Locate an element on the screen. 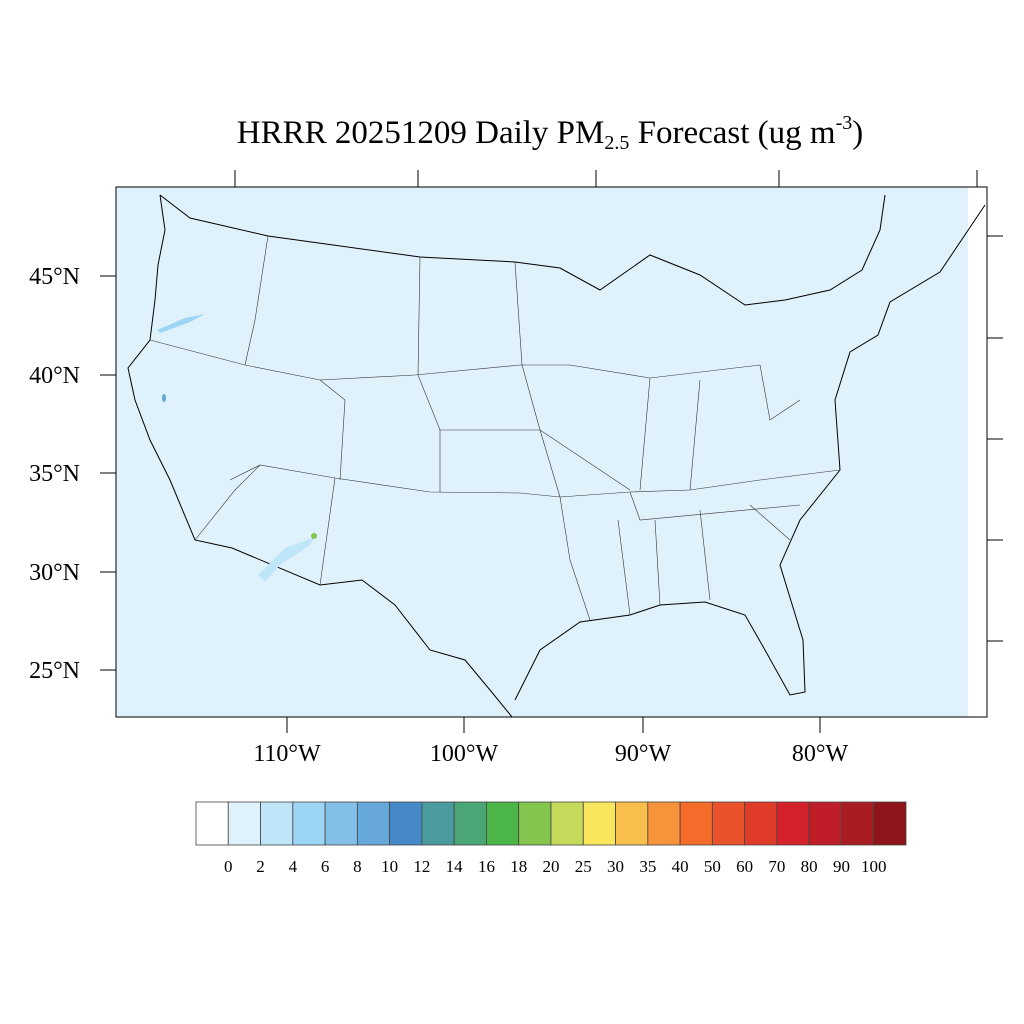  colorbar-label: 4 is located at coordinates (293, 866).